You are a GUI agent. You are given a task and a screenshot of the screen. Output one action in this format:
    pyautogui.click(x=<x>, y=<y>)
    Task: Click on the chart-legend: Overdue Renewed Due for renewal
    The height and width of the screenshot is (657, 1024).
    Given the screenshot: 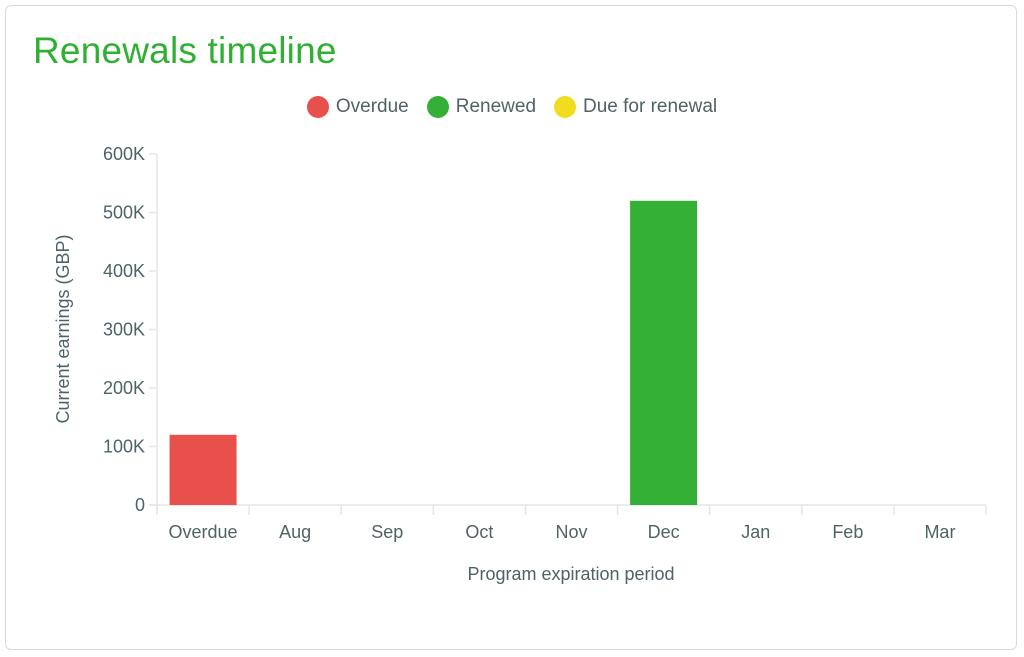 What is the action you would take?
    pyautogui.click(x=512, y=107)
    